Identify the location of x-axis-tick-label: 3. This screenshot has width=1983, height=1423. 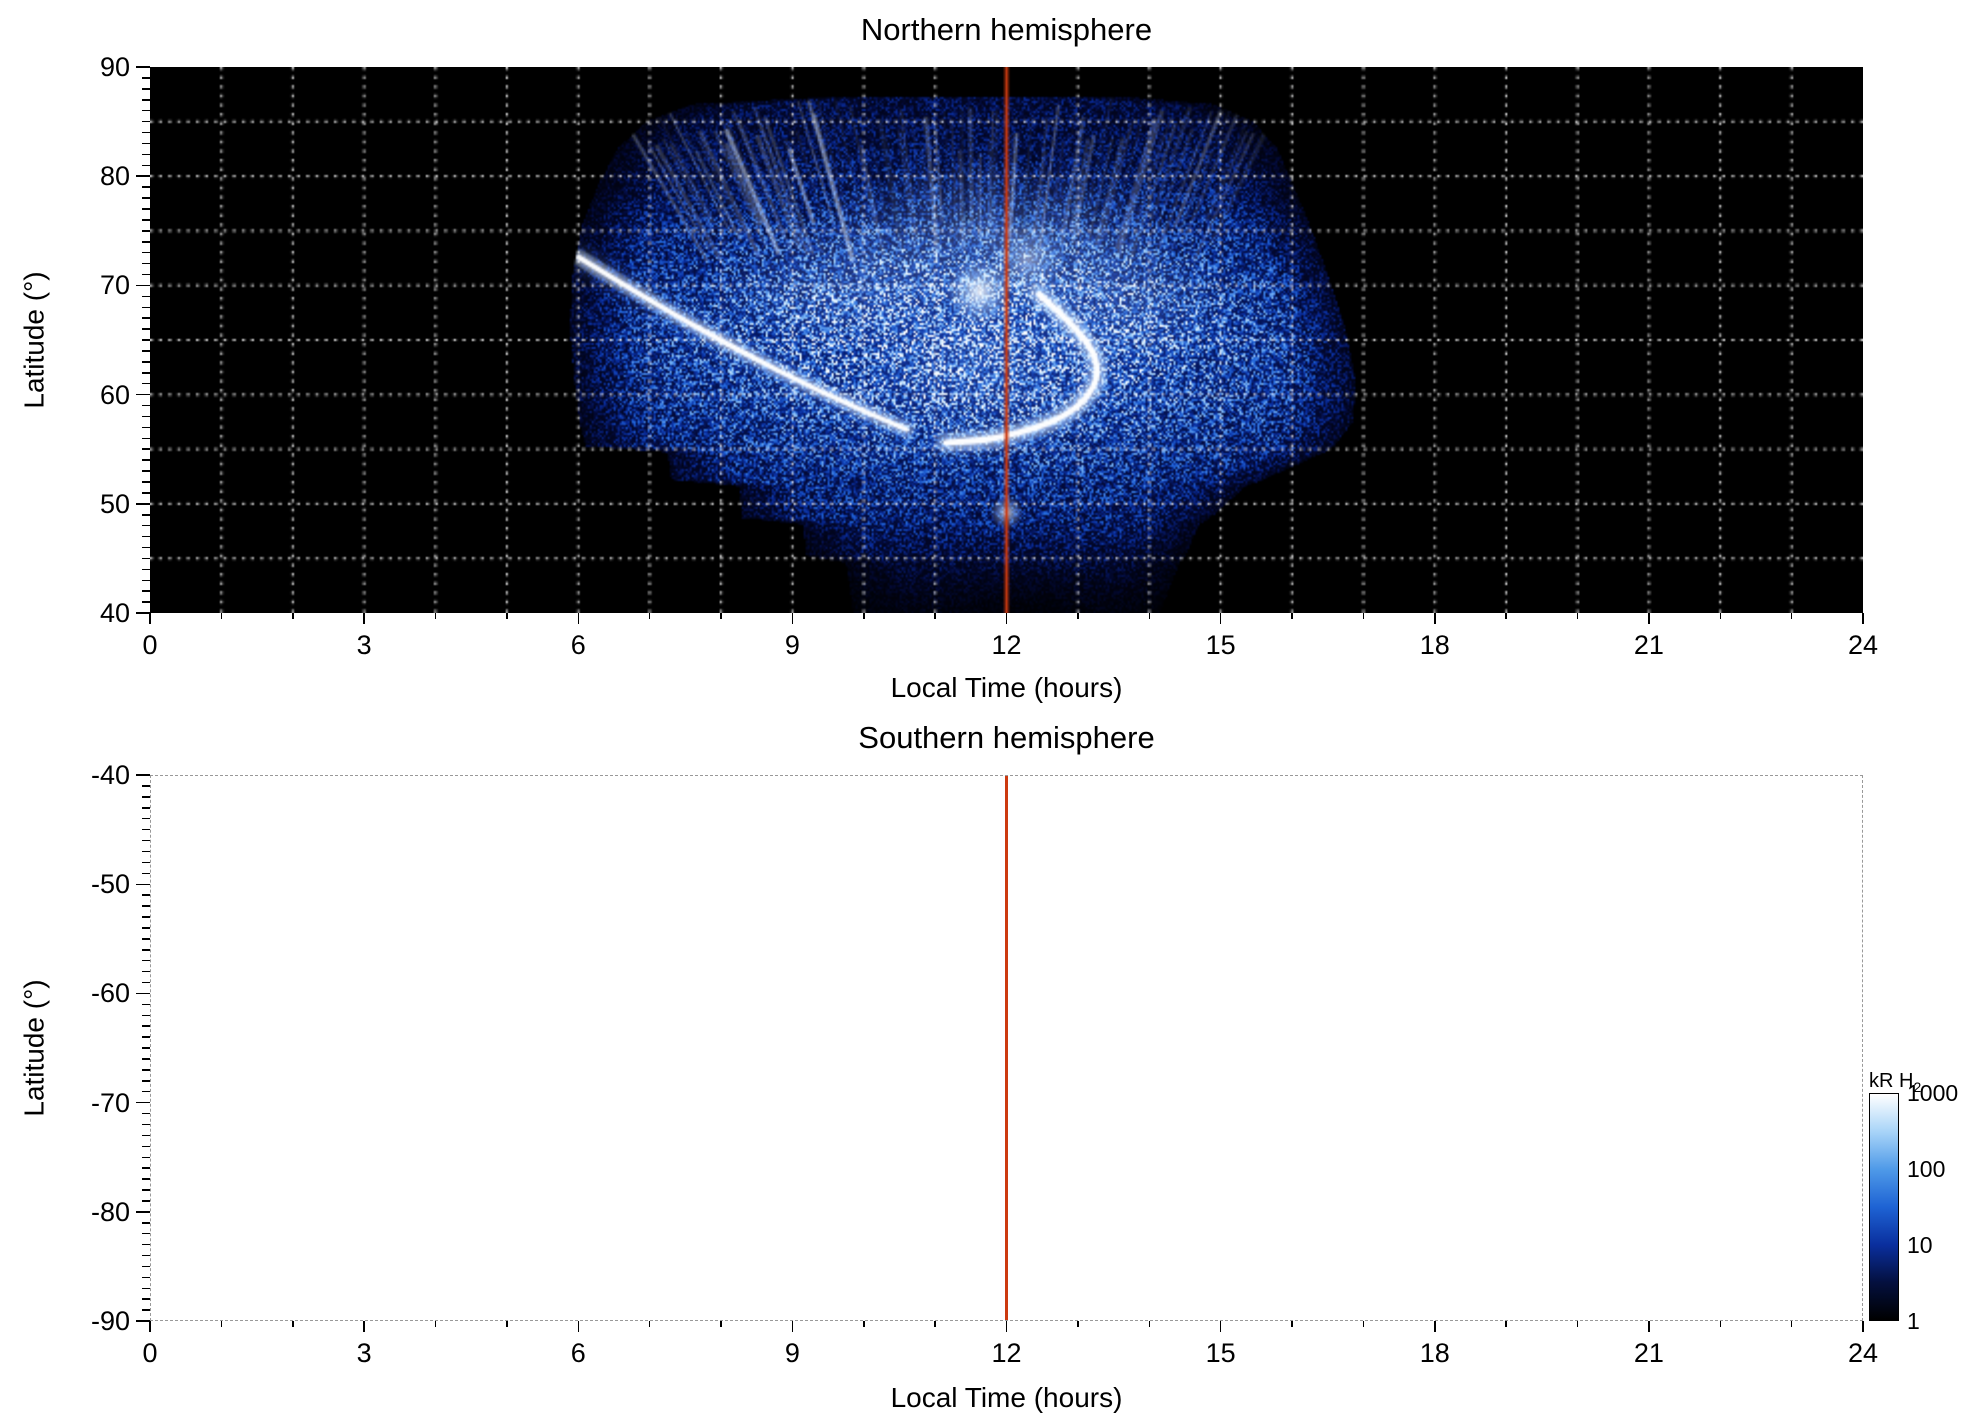
(364, 1353).